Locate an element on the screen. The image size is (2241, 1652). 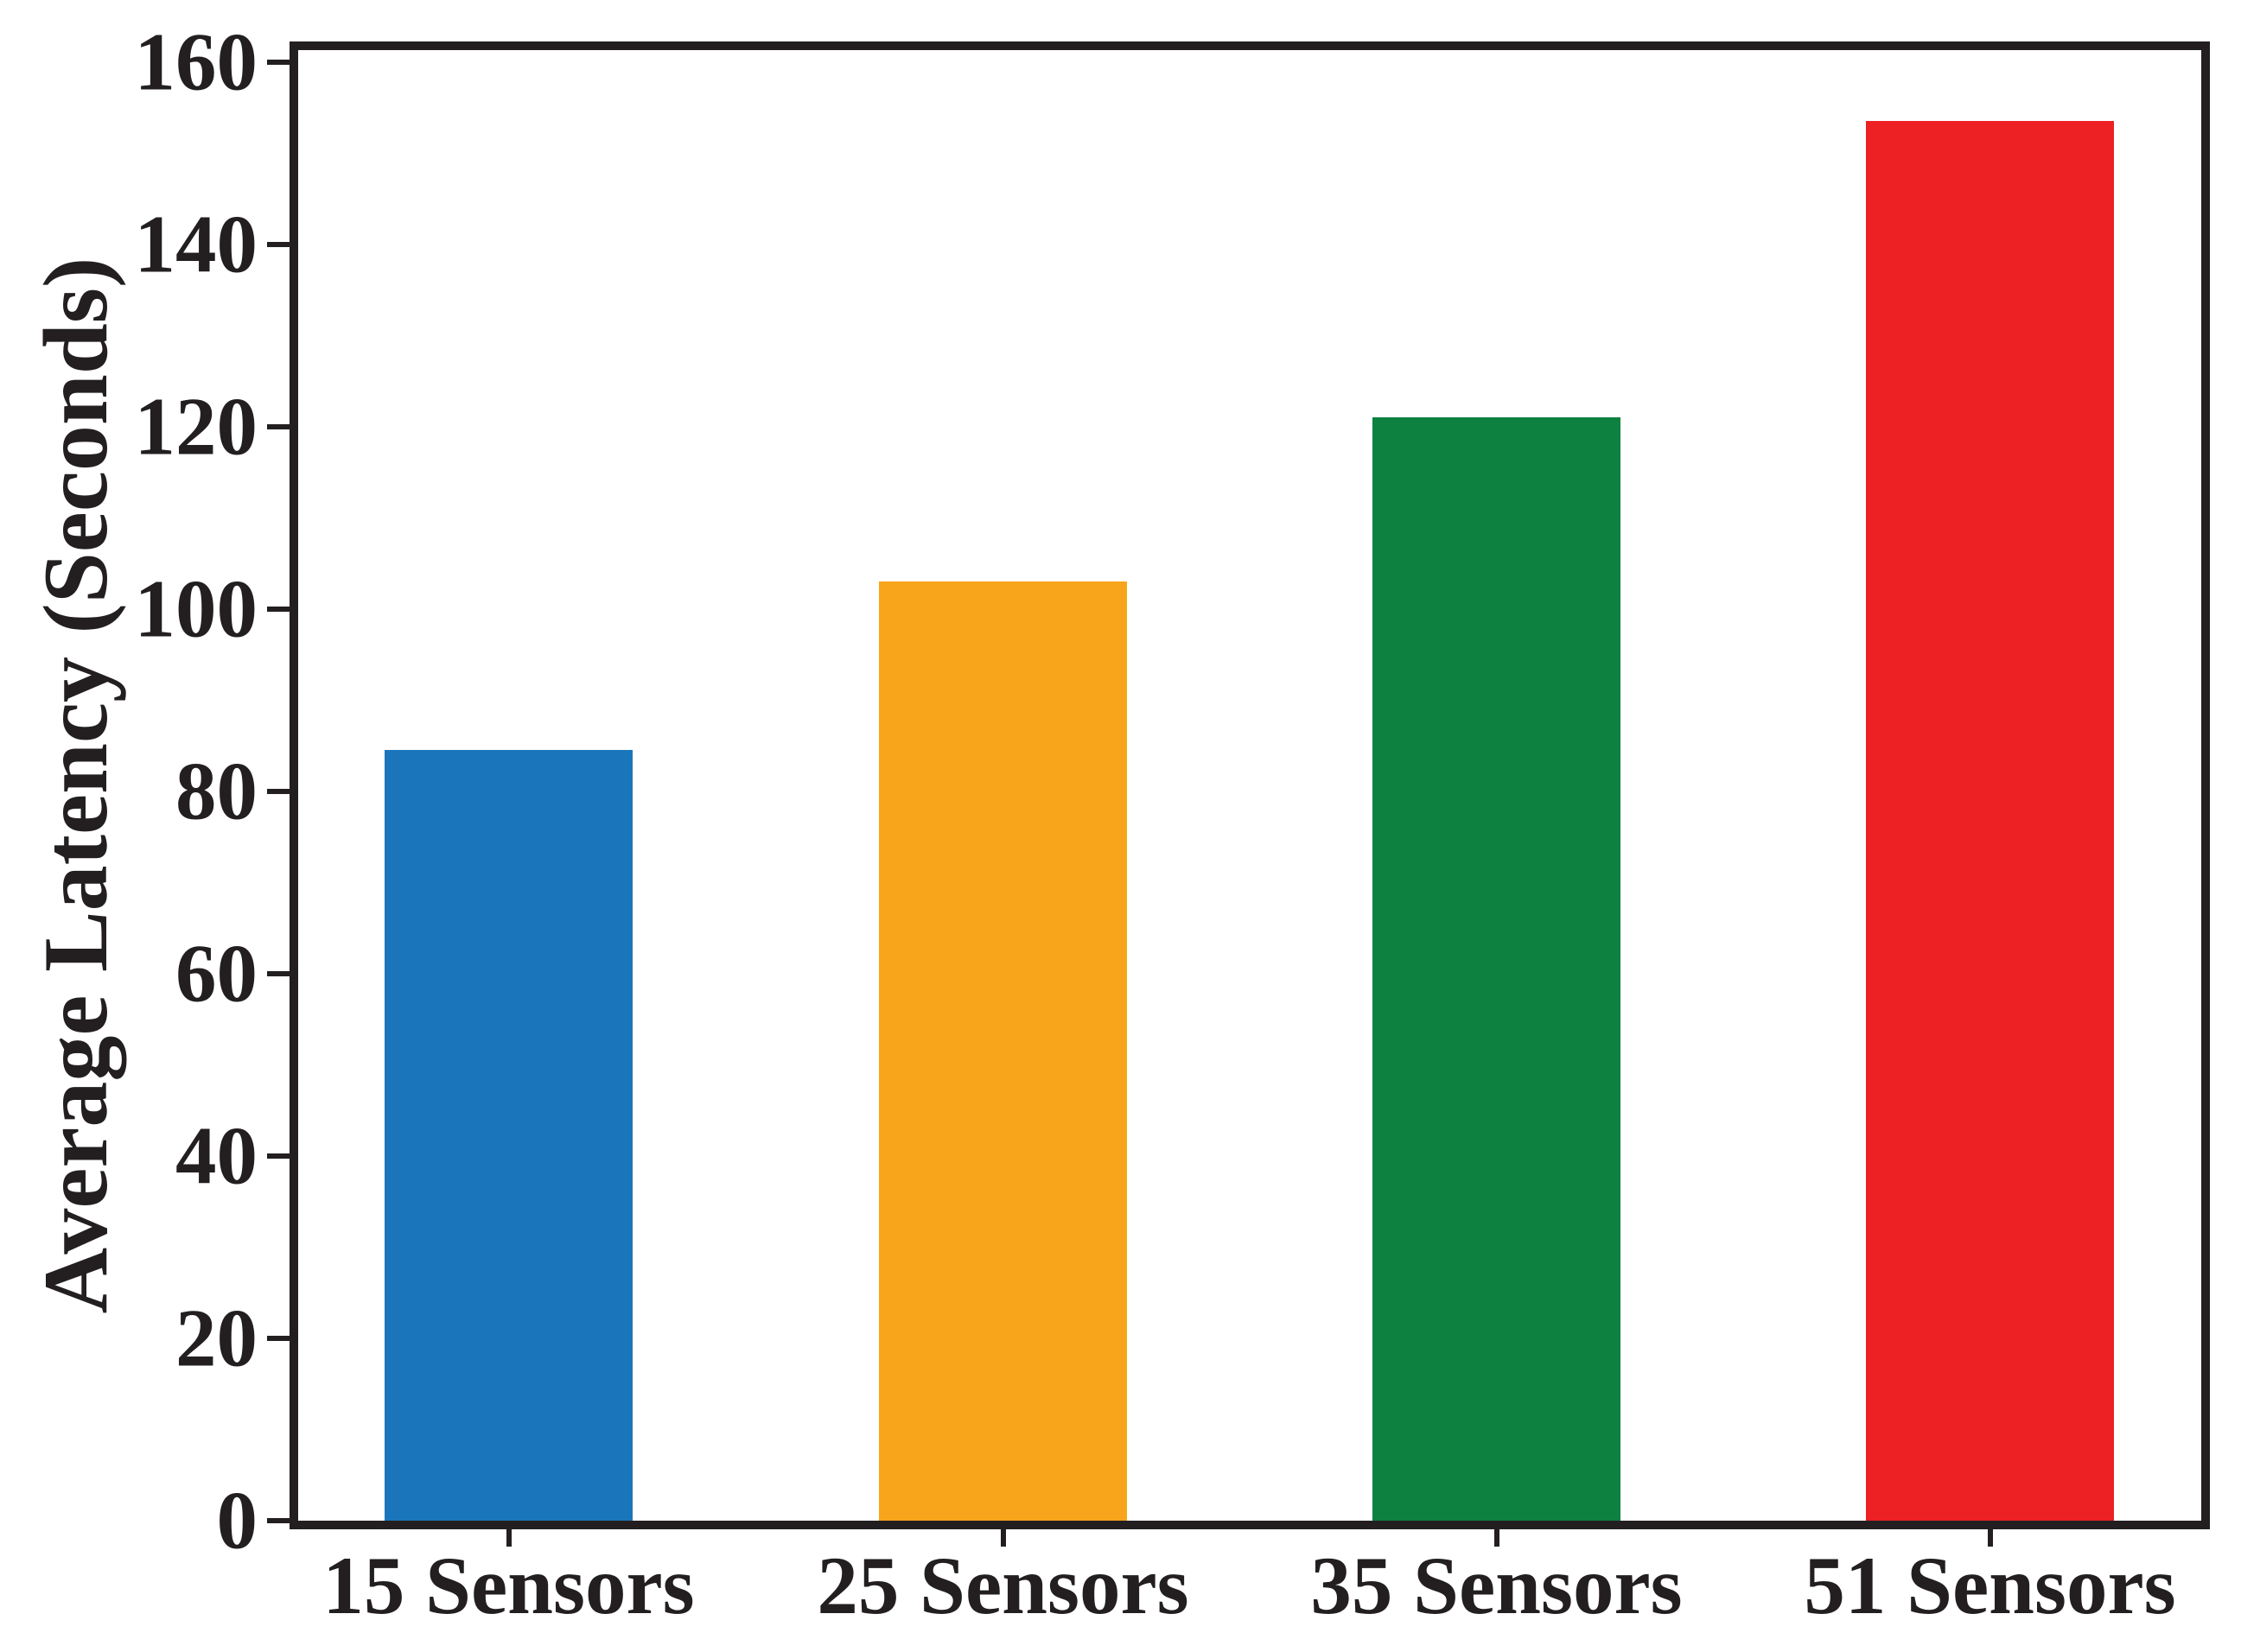
x-tick-label-35-sensors: 35 Sensors is located at coordinates (1497, 1586).